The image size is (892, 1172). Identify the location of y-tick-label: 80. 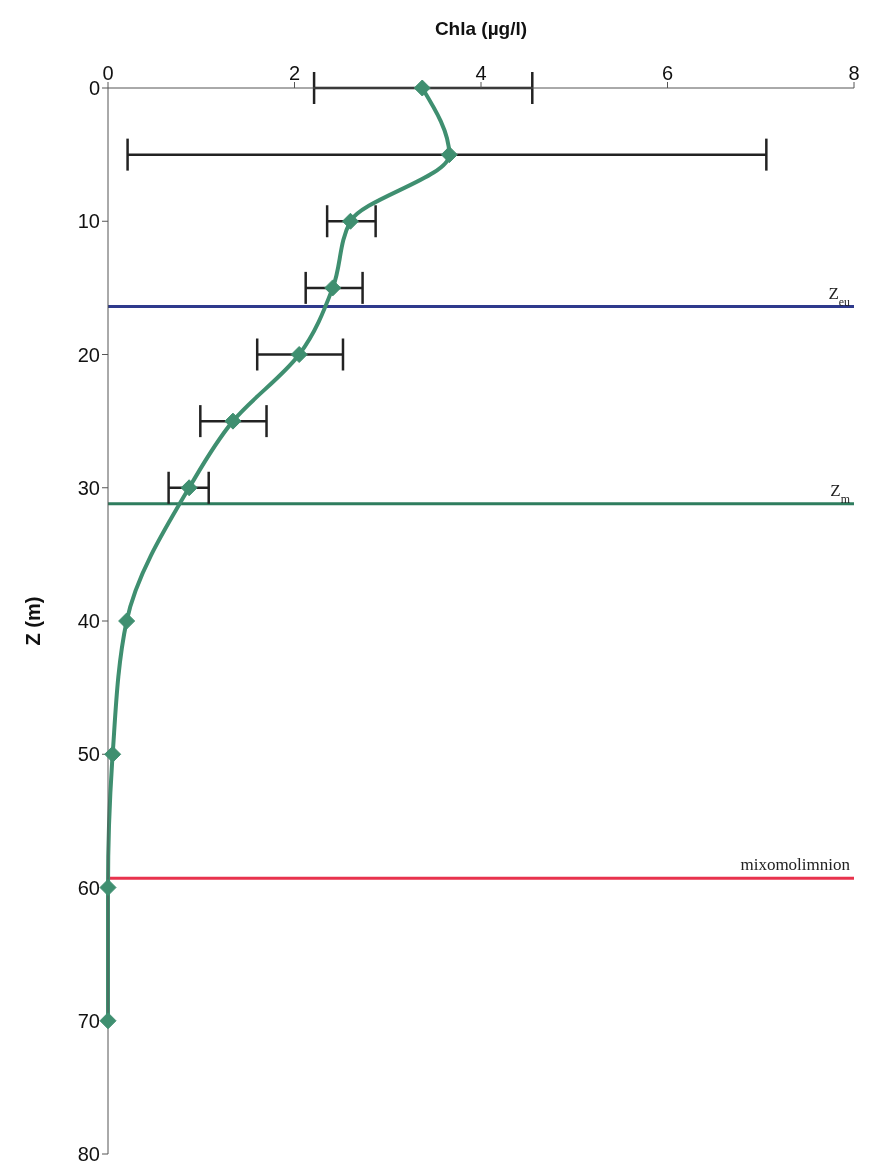
(88, 1154).